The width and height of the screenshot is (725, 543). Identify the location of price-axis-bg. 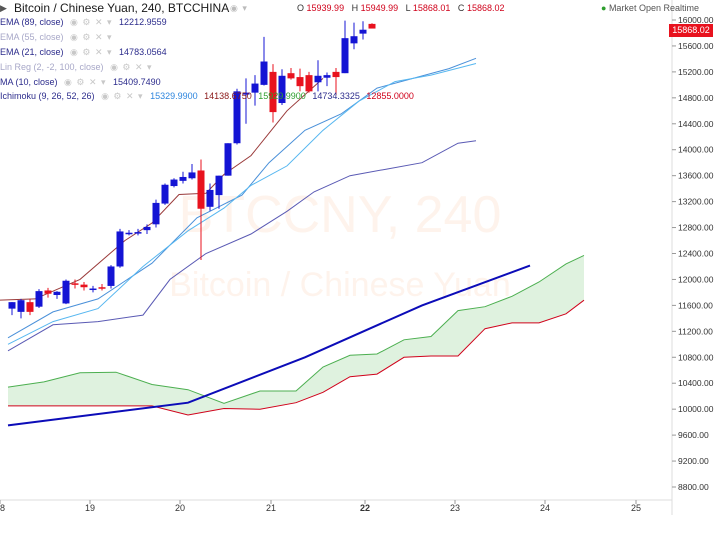
(698, 257).